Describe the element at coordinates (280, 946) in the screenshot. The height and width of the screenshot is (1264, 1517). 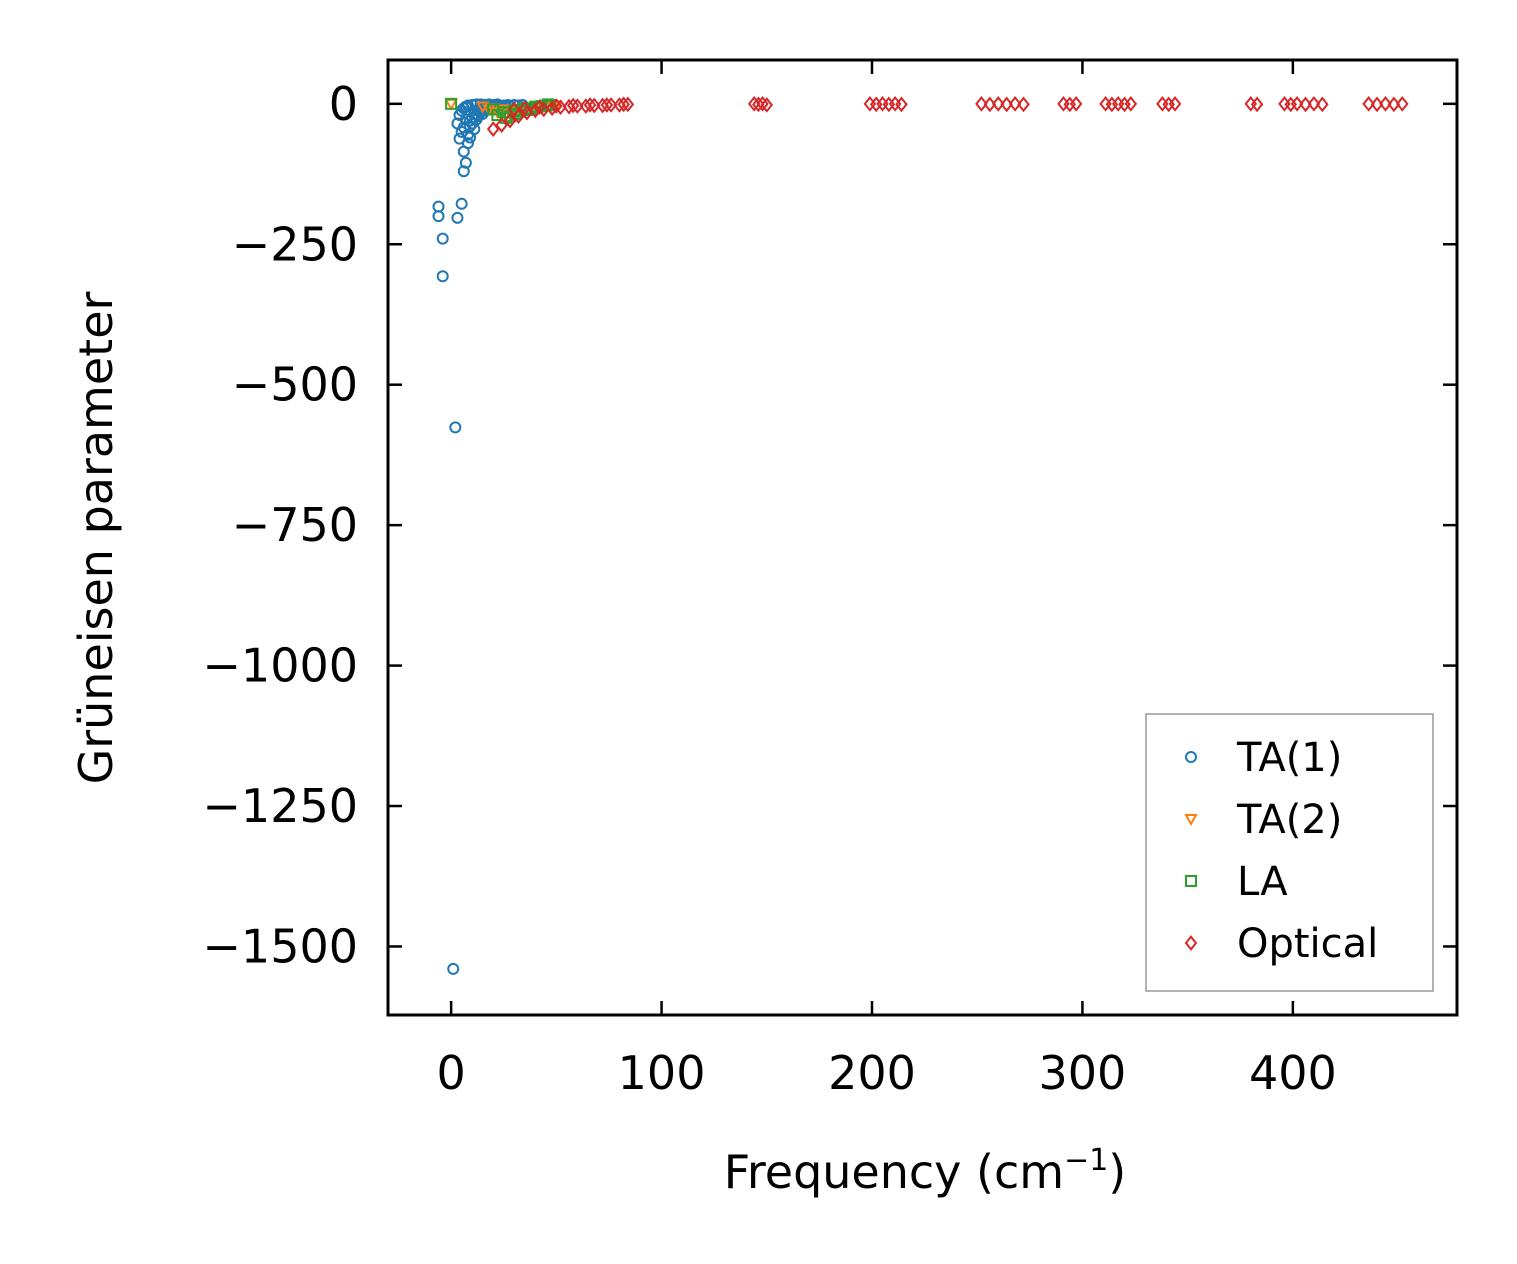
I see `y-tick-label: −1500` at that location.